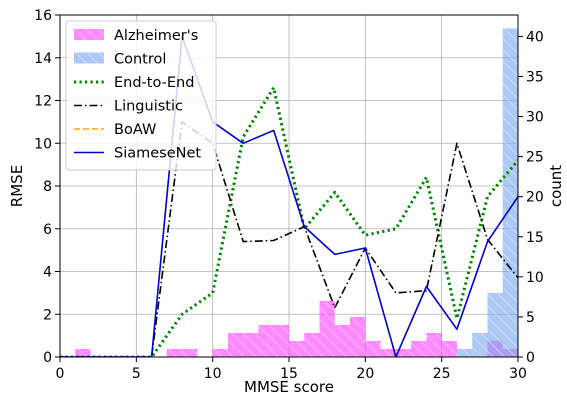 The width and height of the screenshot is (567, 398). Describe the element at coordinates (154, 83) in the screenshot. I see `legend-label: End-to-End` at that location.